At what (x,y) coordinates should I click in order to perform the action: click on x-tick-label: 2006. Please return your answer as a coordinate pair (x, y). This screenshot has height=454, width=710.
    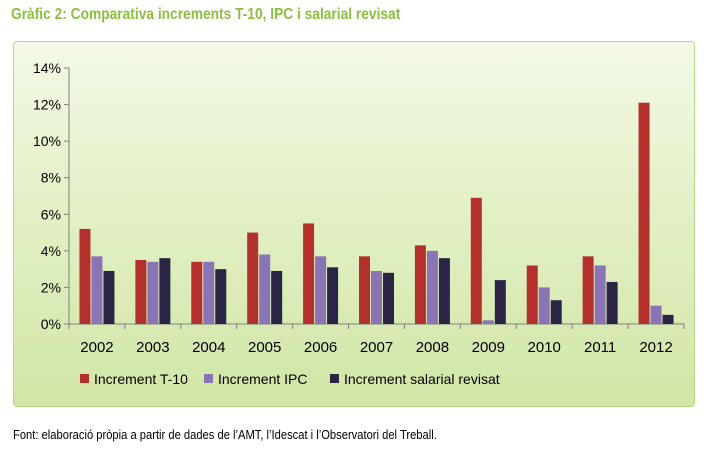
    Looking at the image, I should click on (320, 347).